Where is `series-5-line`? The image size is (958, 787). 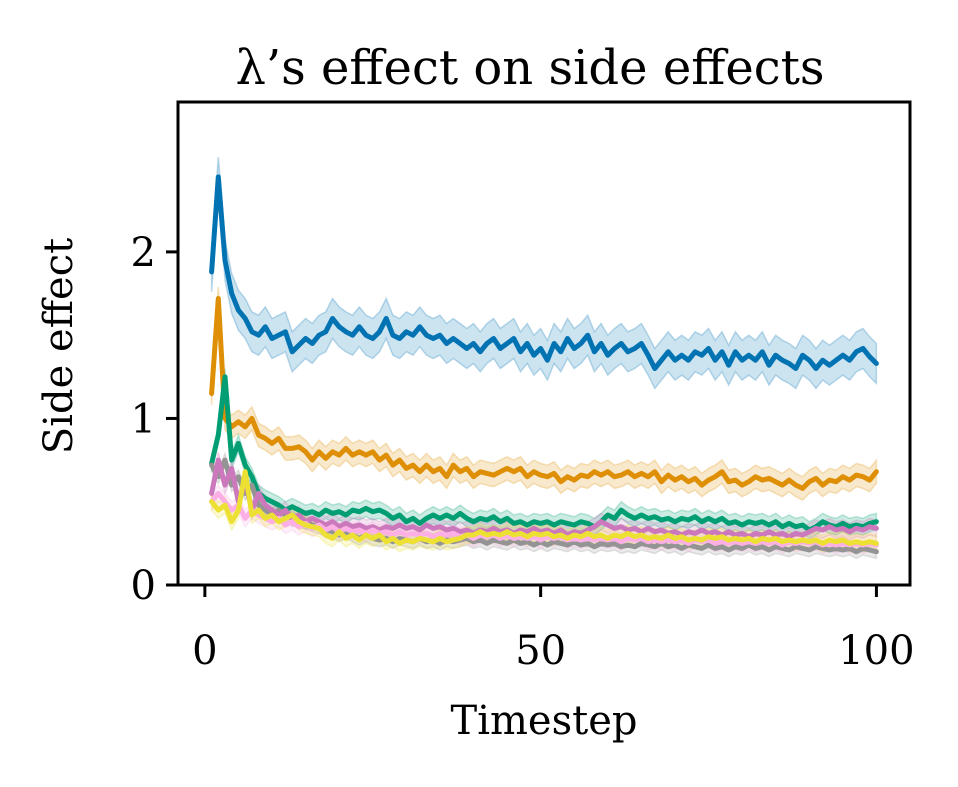
series-5-line is located at coordinates (544, 498).